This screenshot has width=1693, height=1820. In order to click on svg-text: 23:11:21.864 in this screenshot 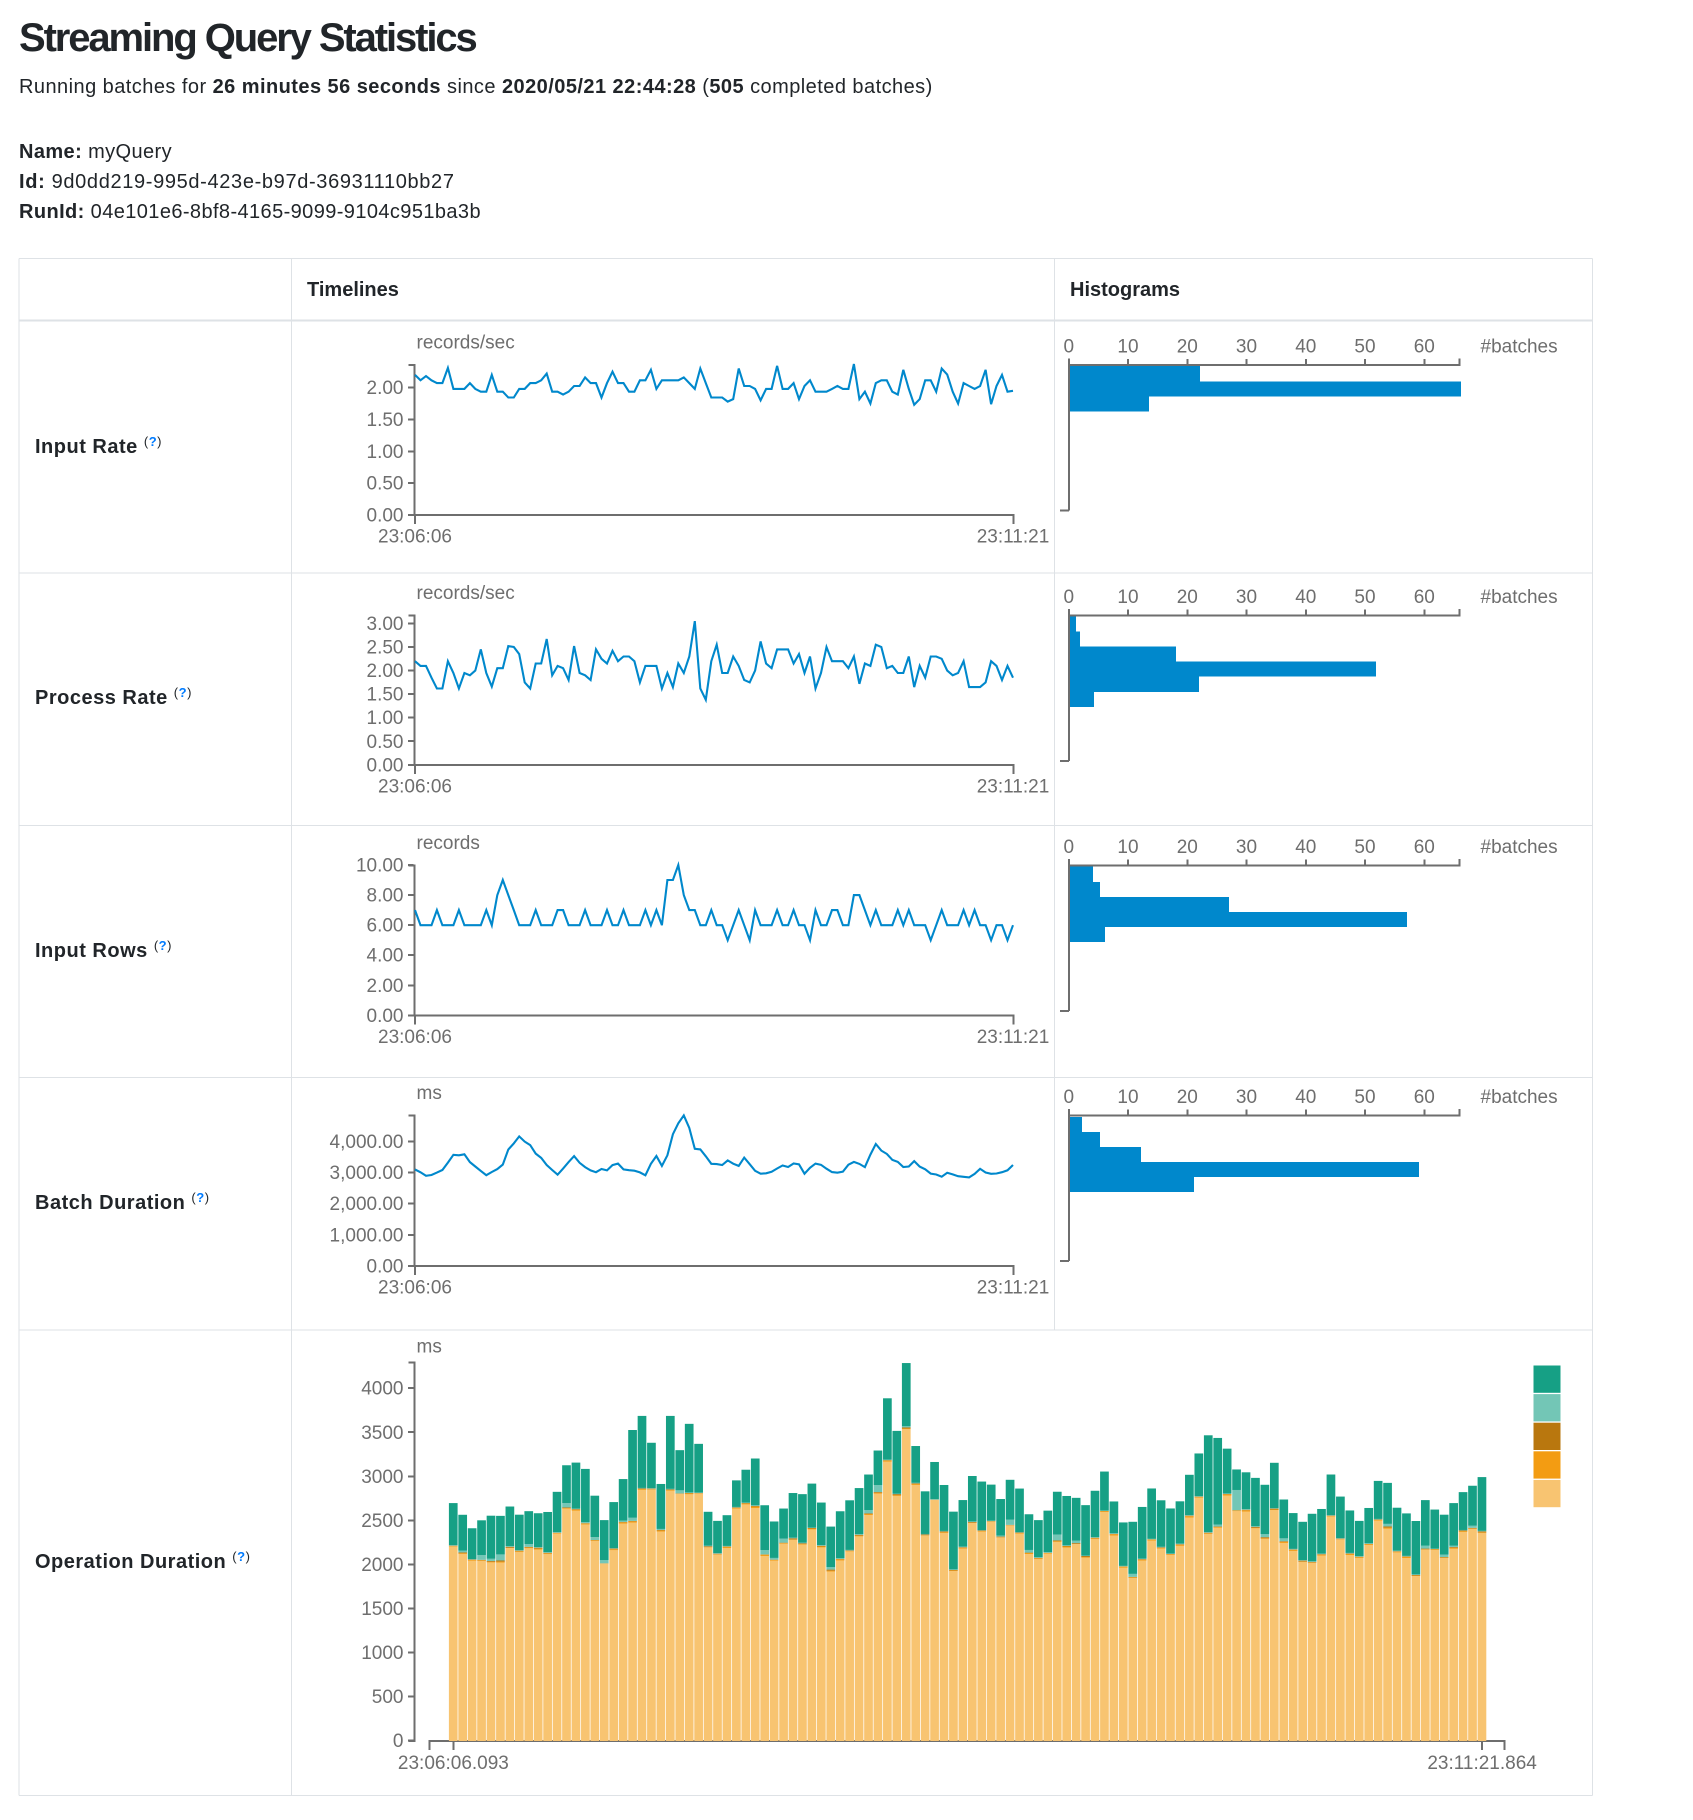, I will do `click(1482, 1763)`.